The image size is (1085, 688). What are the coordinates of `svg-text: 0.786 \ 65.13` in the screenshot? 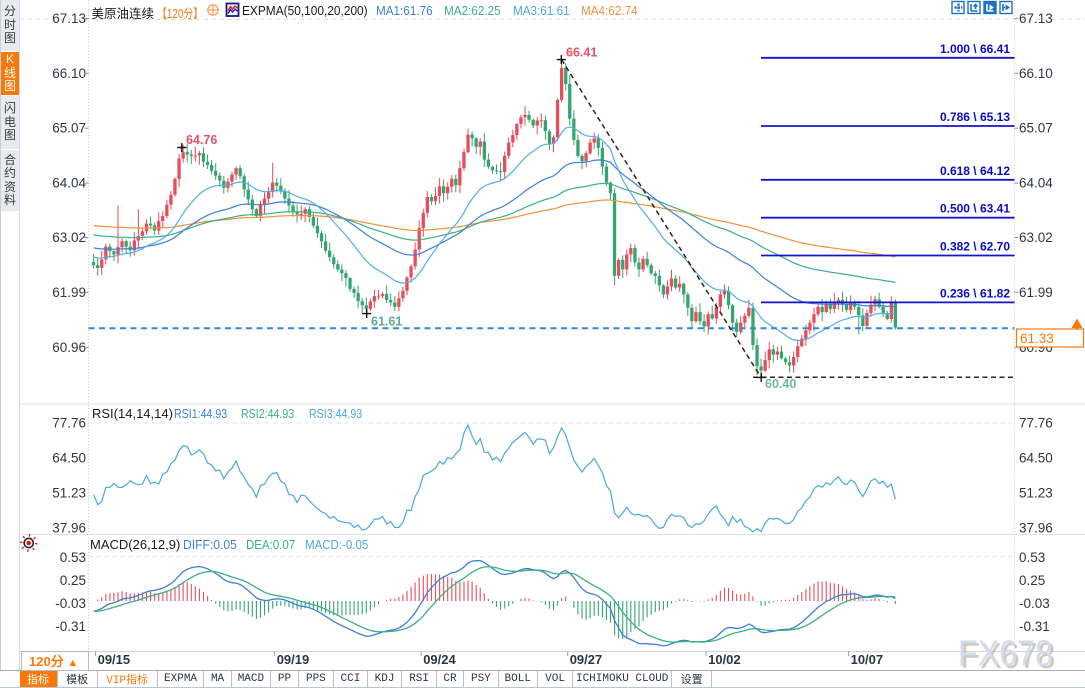 It's located at (975, 117).